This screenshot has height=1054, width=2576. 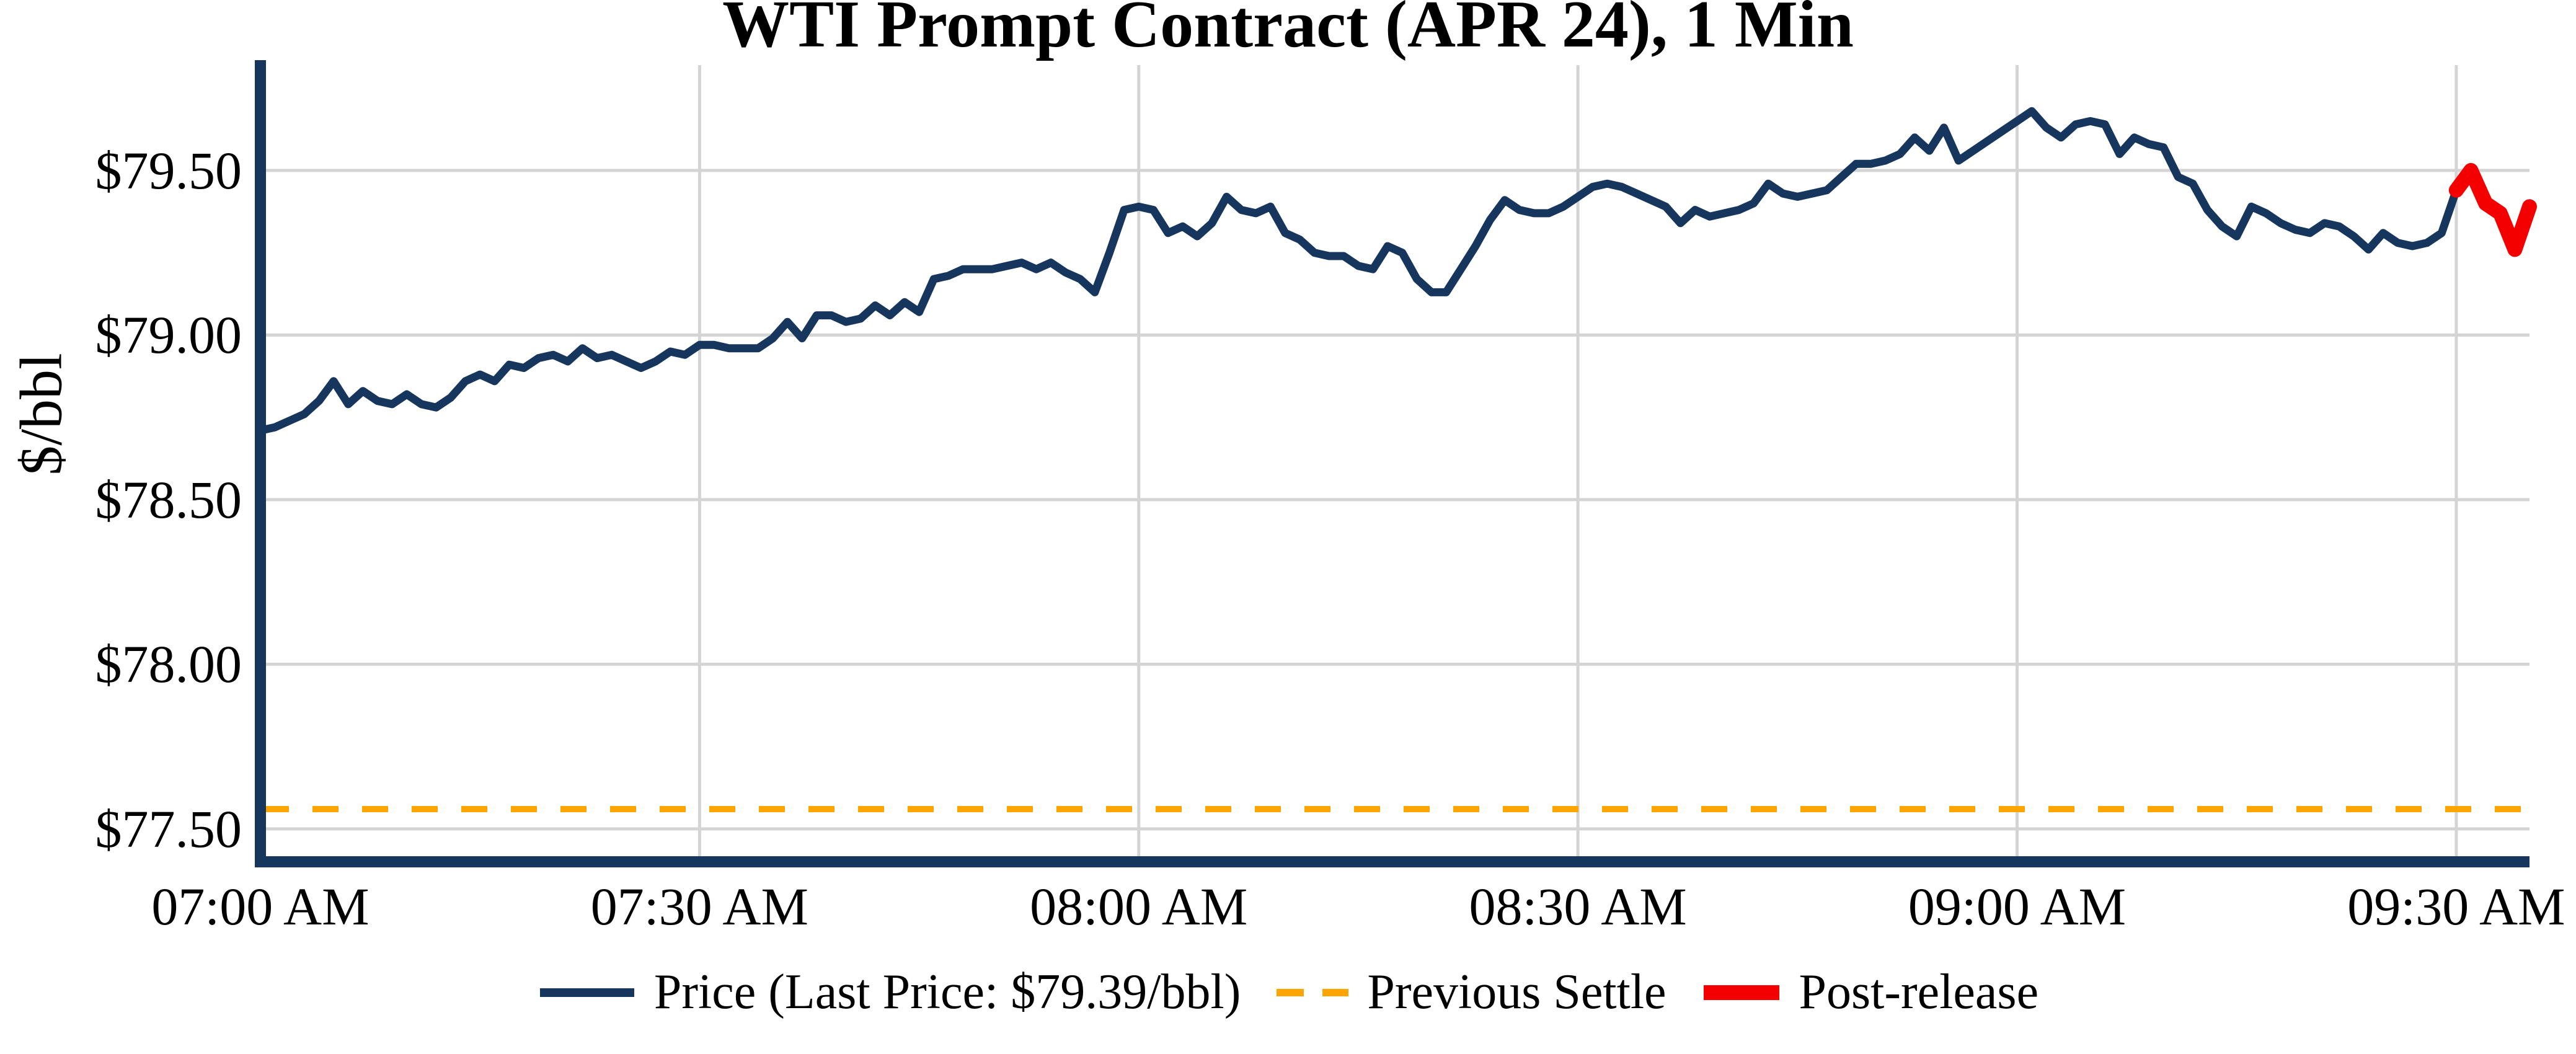 I want to click on x-tick-label: 09:30 AM, so click(x=2456, y=906).